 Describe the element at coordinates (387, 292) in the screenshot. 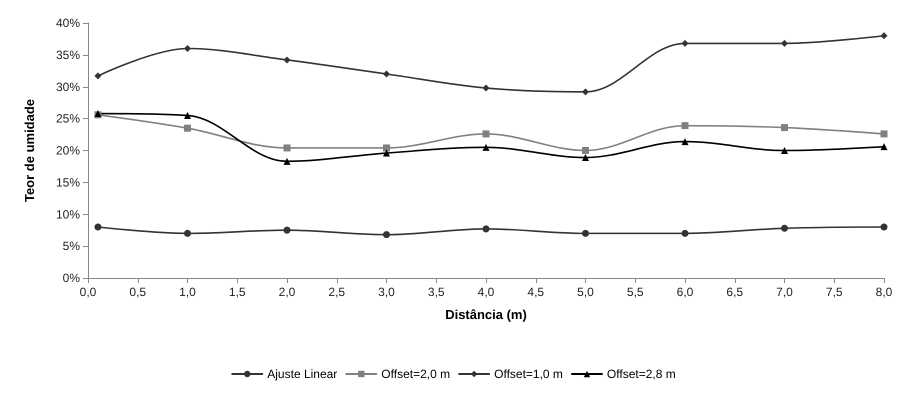

I see `x-tick-label: 3,0` at that location.